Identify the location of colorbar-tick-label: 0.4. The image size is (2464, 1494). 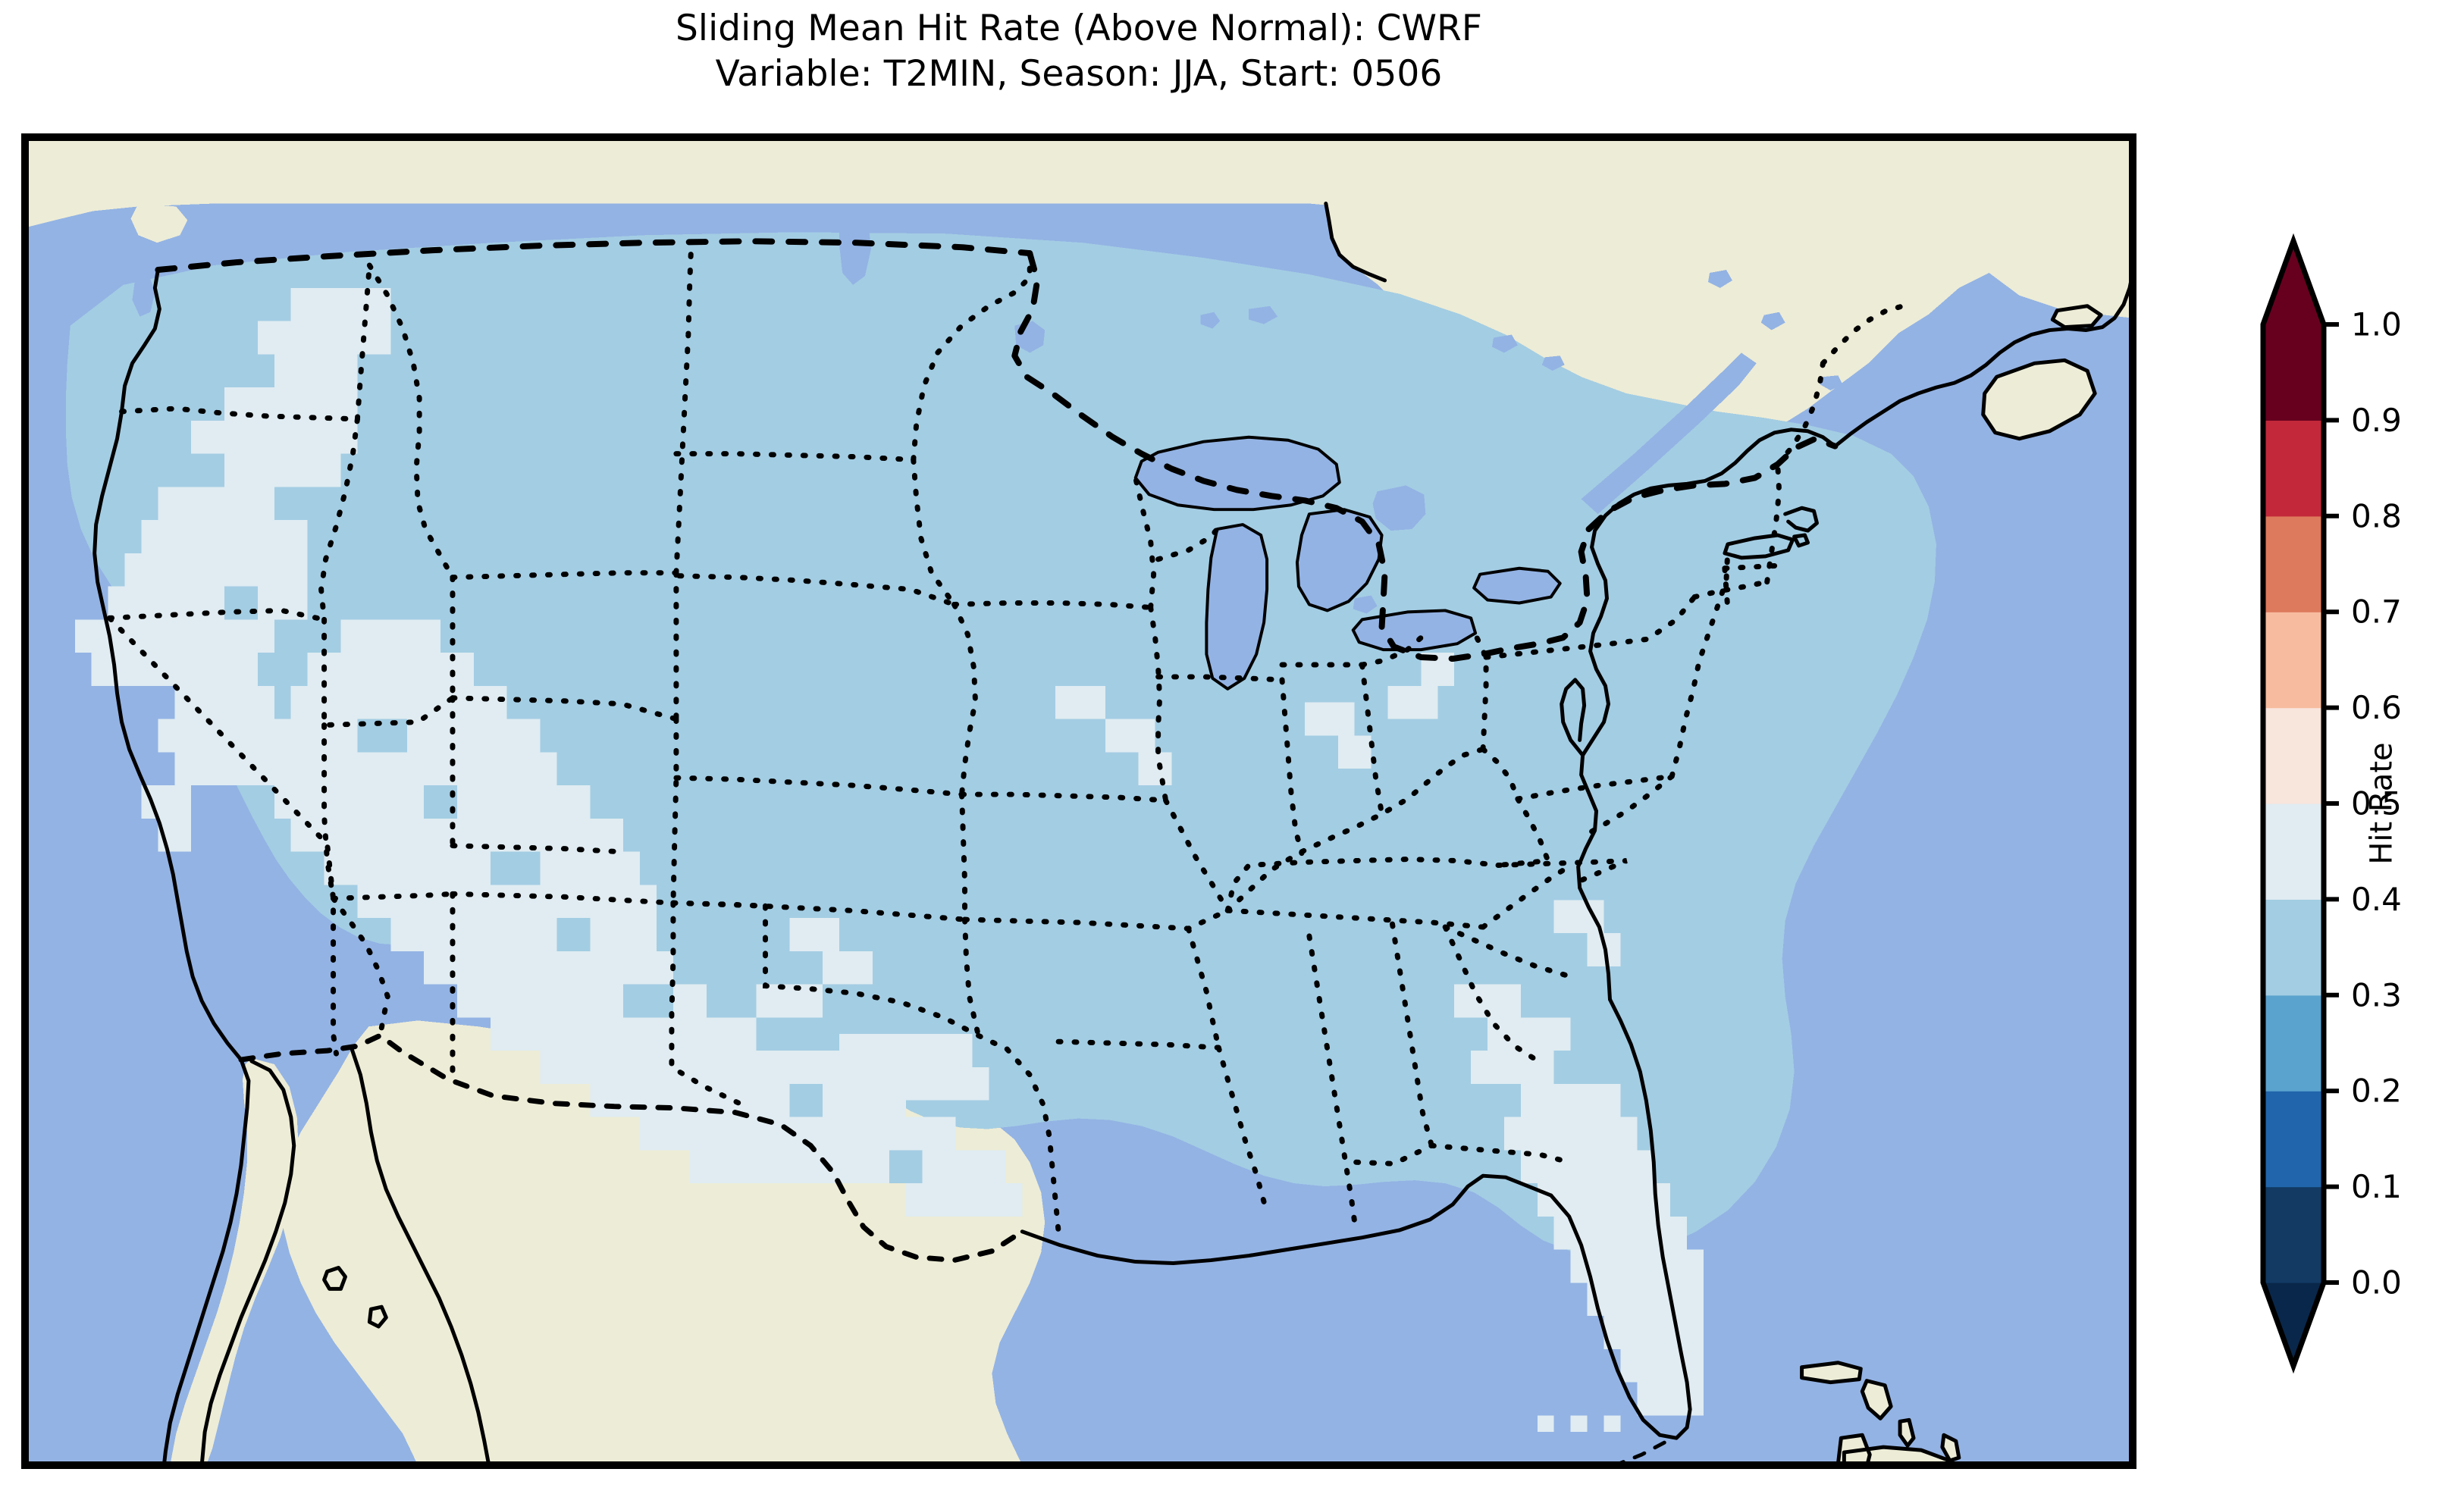
(2377, 899).